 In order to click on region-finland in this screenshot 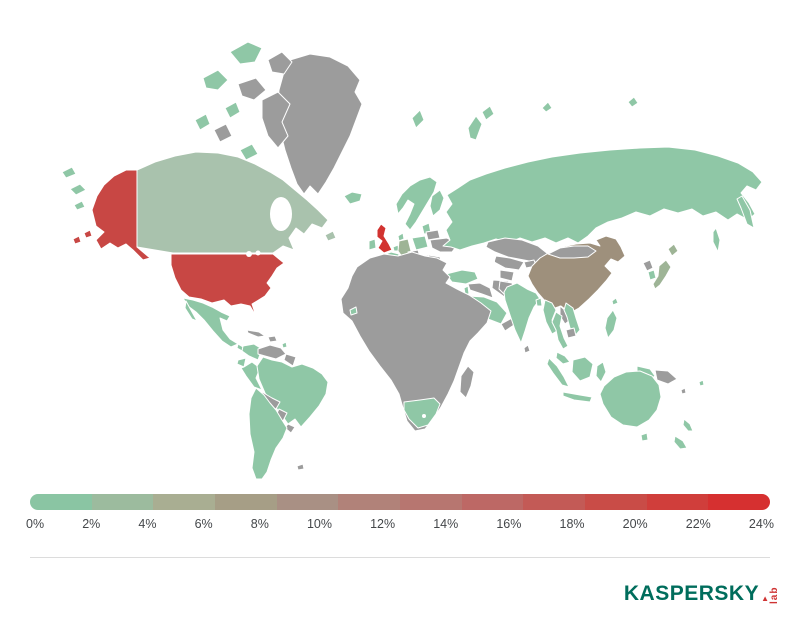, I will do `click(437, 203)`.